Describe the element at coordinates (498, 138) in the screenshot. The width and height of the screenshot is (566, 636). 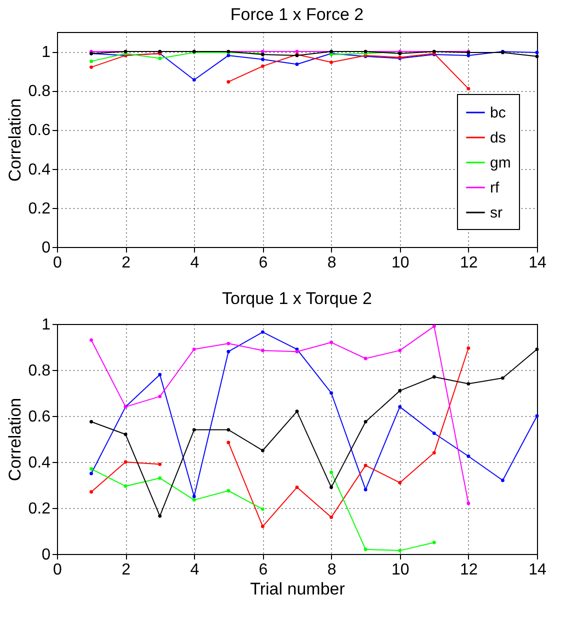
I see `legend-label: ds` at that location.